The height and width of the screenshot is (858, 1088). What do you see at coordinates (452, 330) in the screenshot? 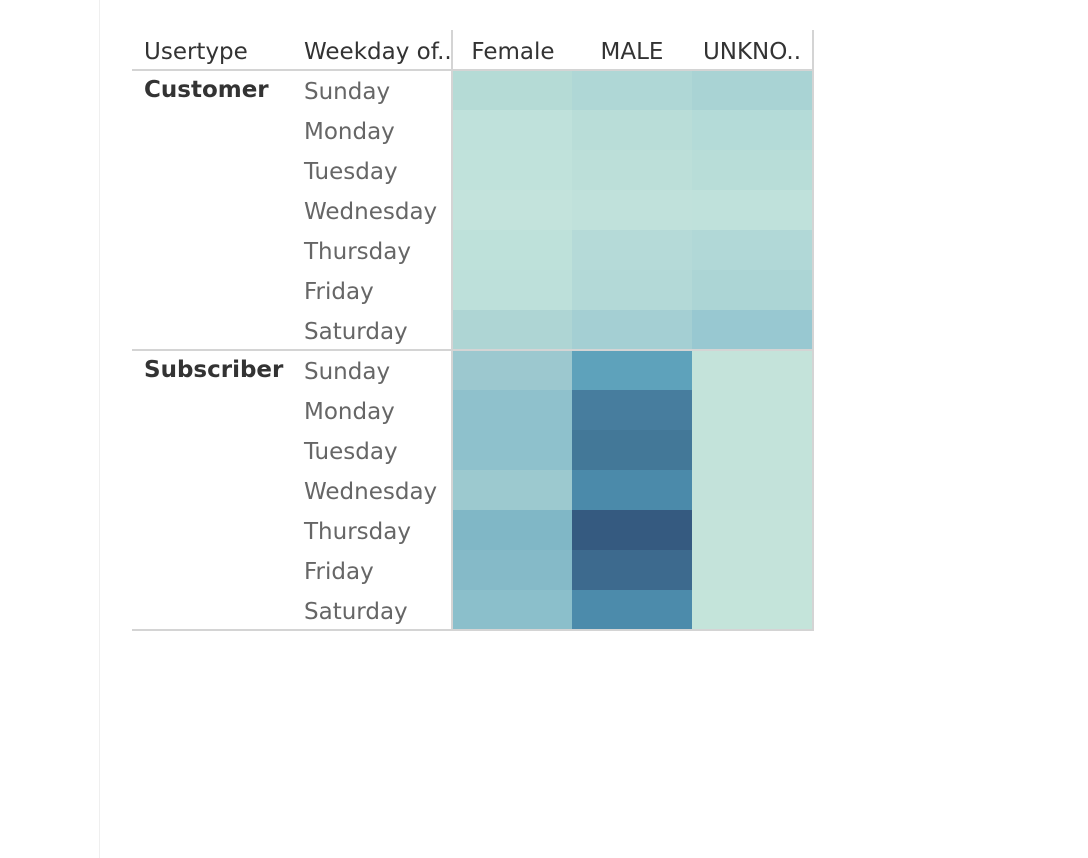
I see `label-divider-line` at bounding box center [452, 330].